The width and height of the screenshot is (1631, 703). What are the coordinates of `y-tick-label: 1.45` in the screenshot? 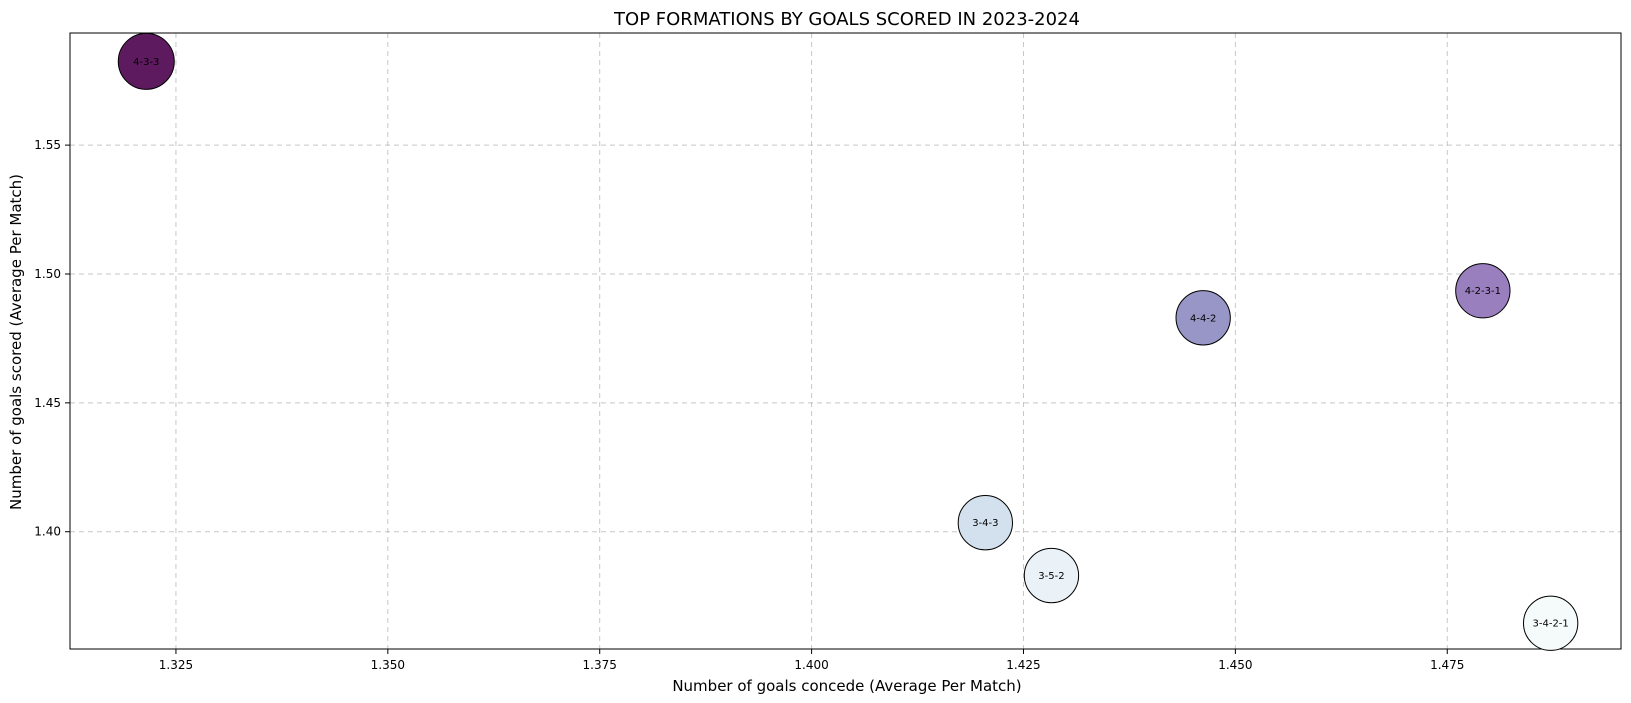 It's located at (47, 403).